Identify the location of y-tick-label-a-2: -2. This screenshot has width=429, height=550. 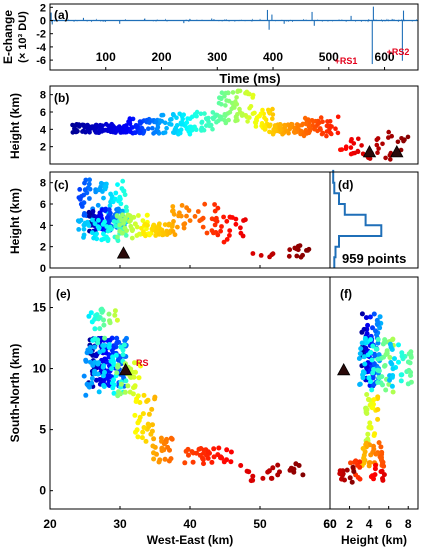
(41, 35).